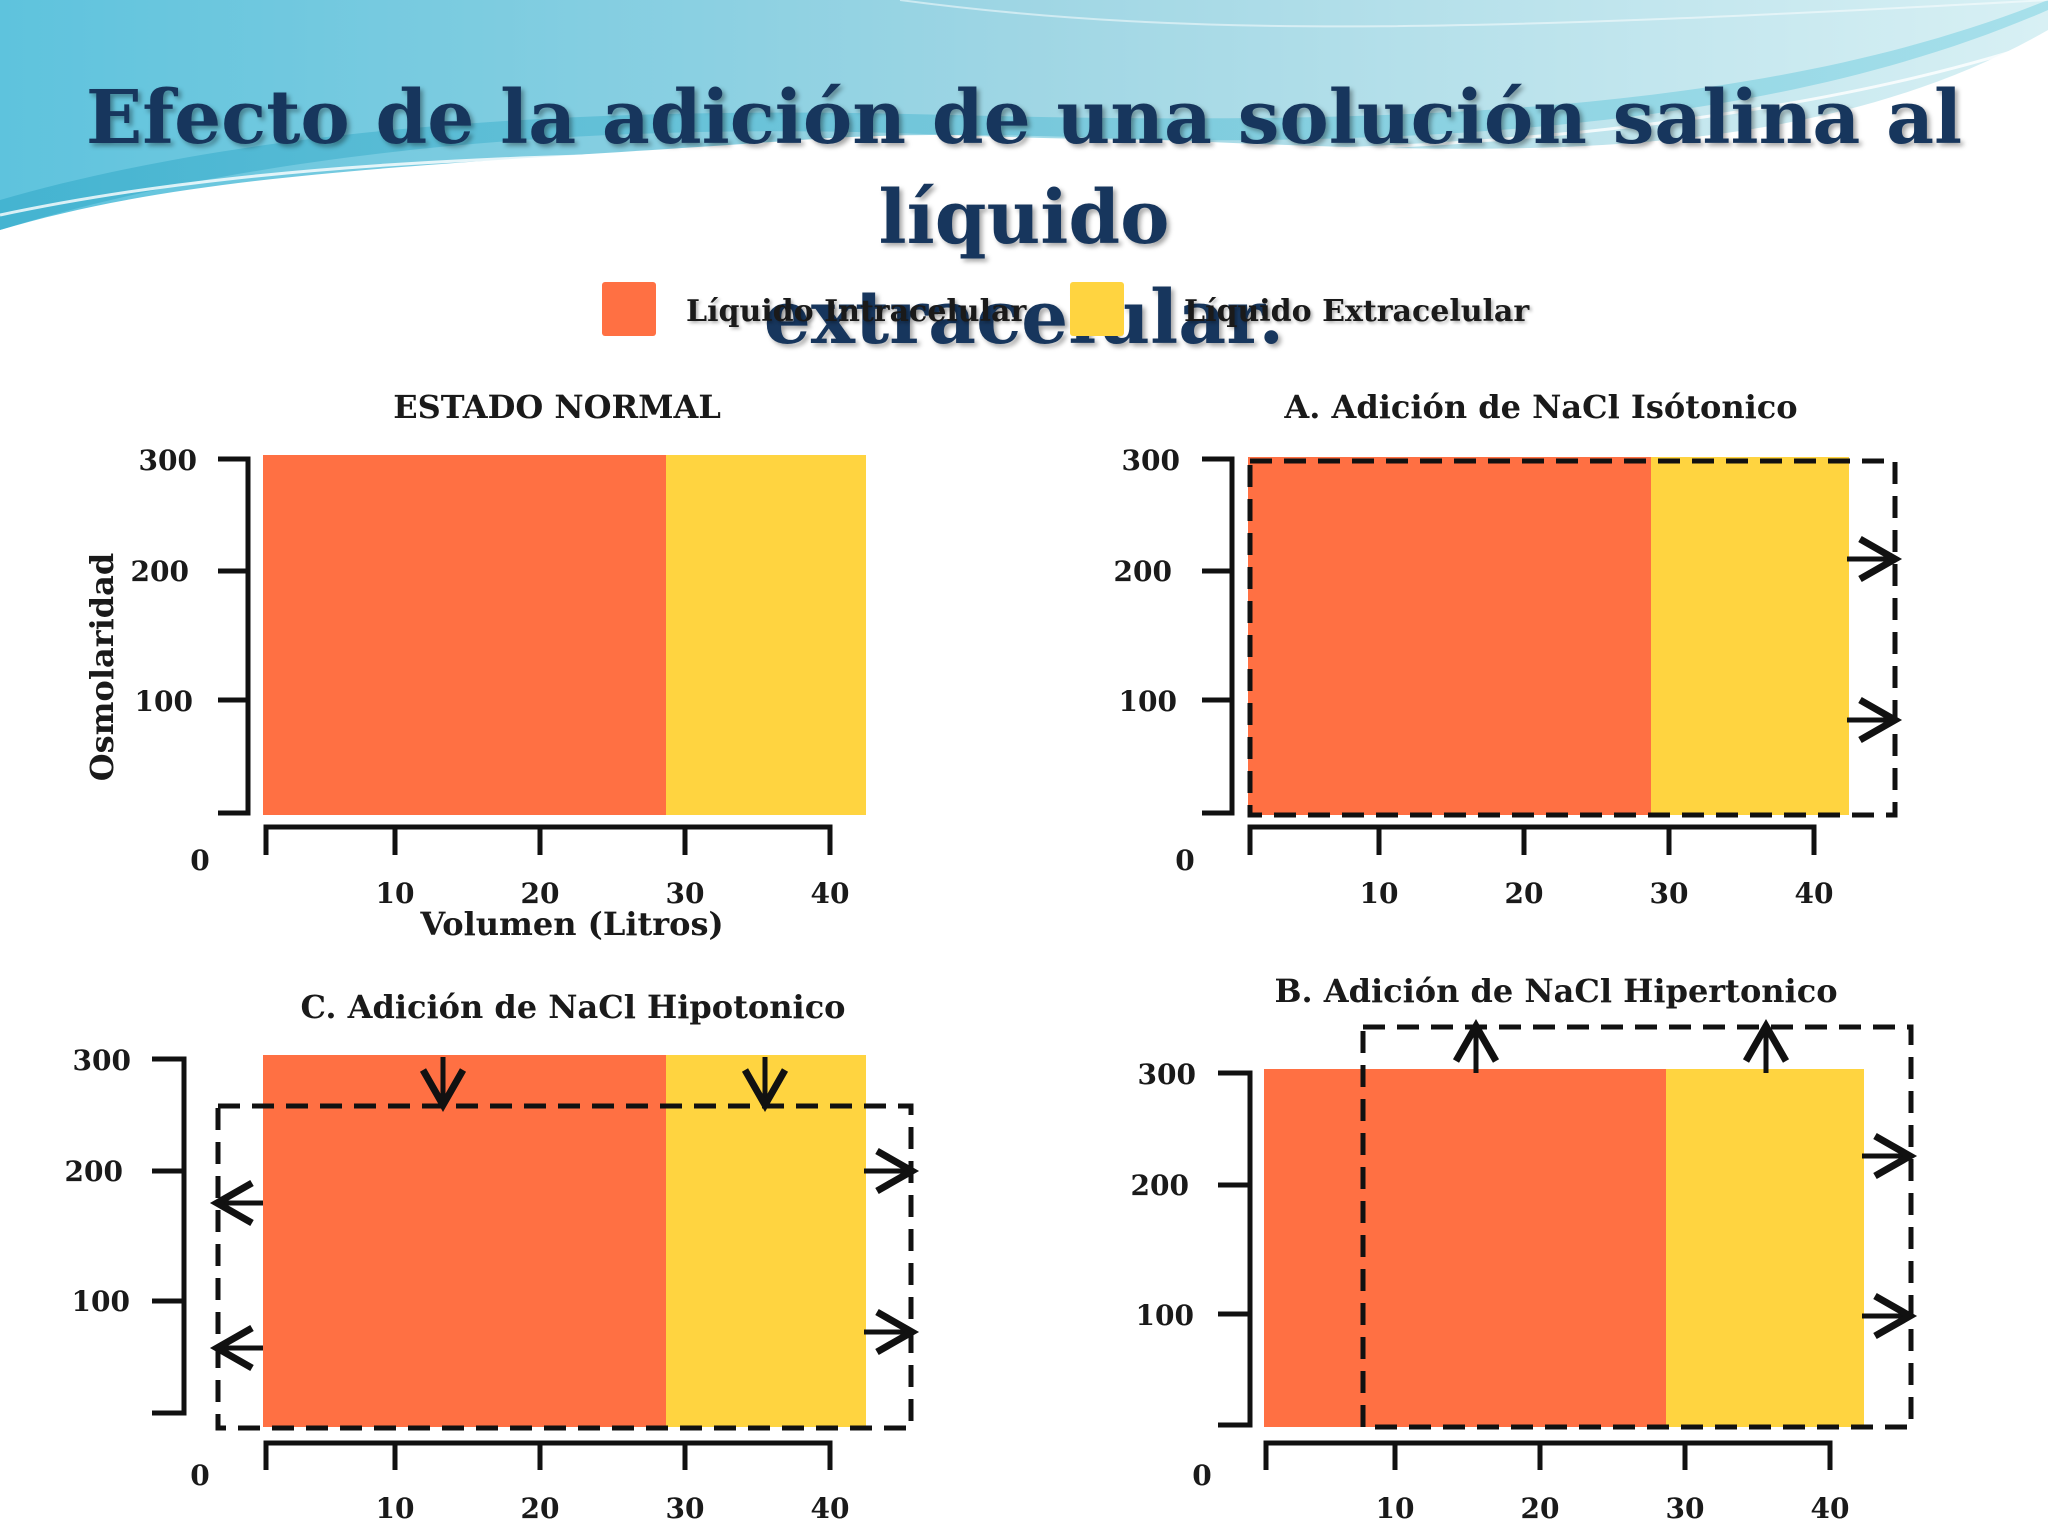  I want to click on panel-normal-ytick-100: 100, so click(164, 701).